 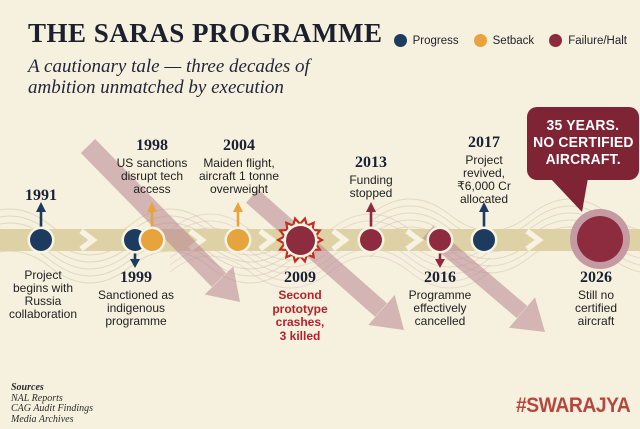 I want to click on milestone-year-1991: 1991, so click(x=49, y=197).